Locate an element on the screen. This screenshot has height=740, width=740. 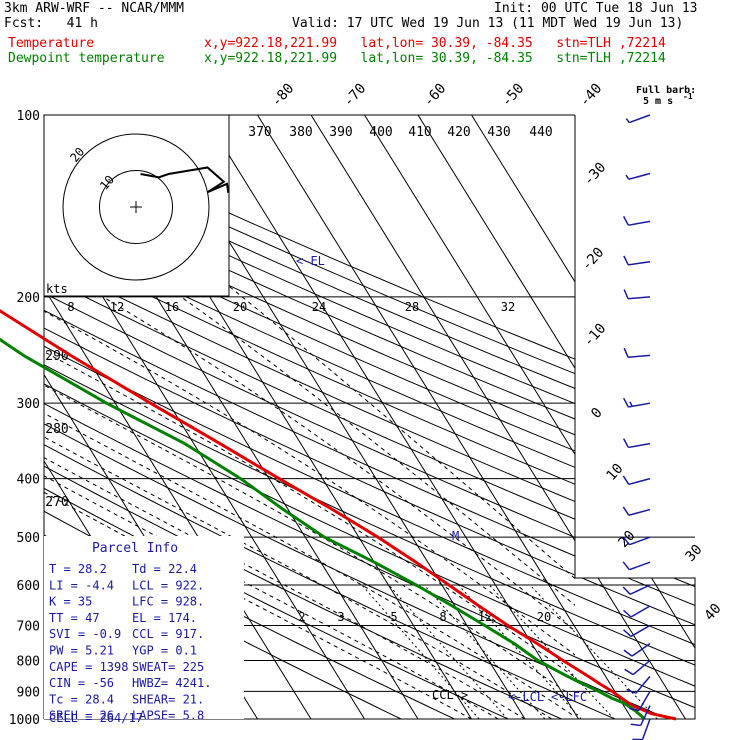
mixing-ratio-top-label: 28 is located at coordinates (412, 307).